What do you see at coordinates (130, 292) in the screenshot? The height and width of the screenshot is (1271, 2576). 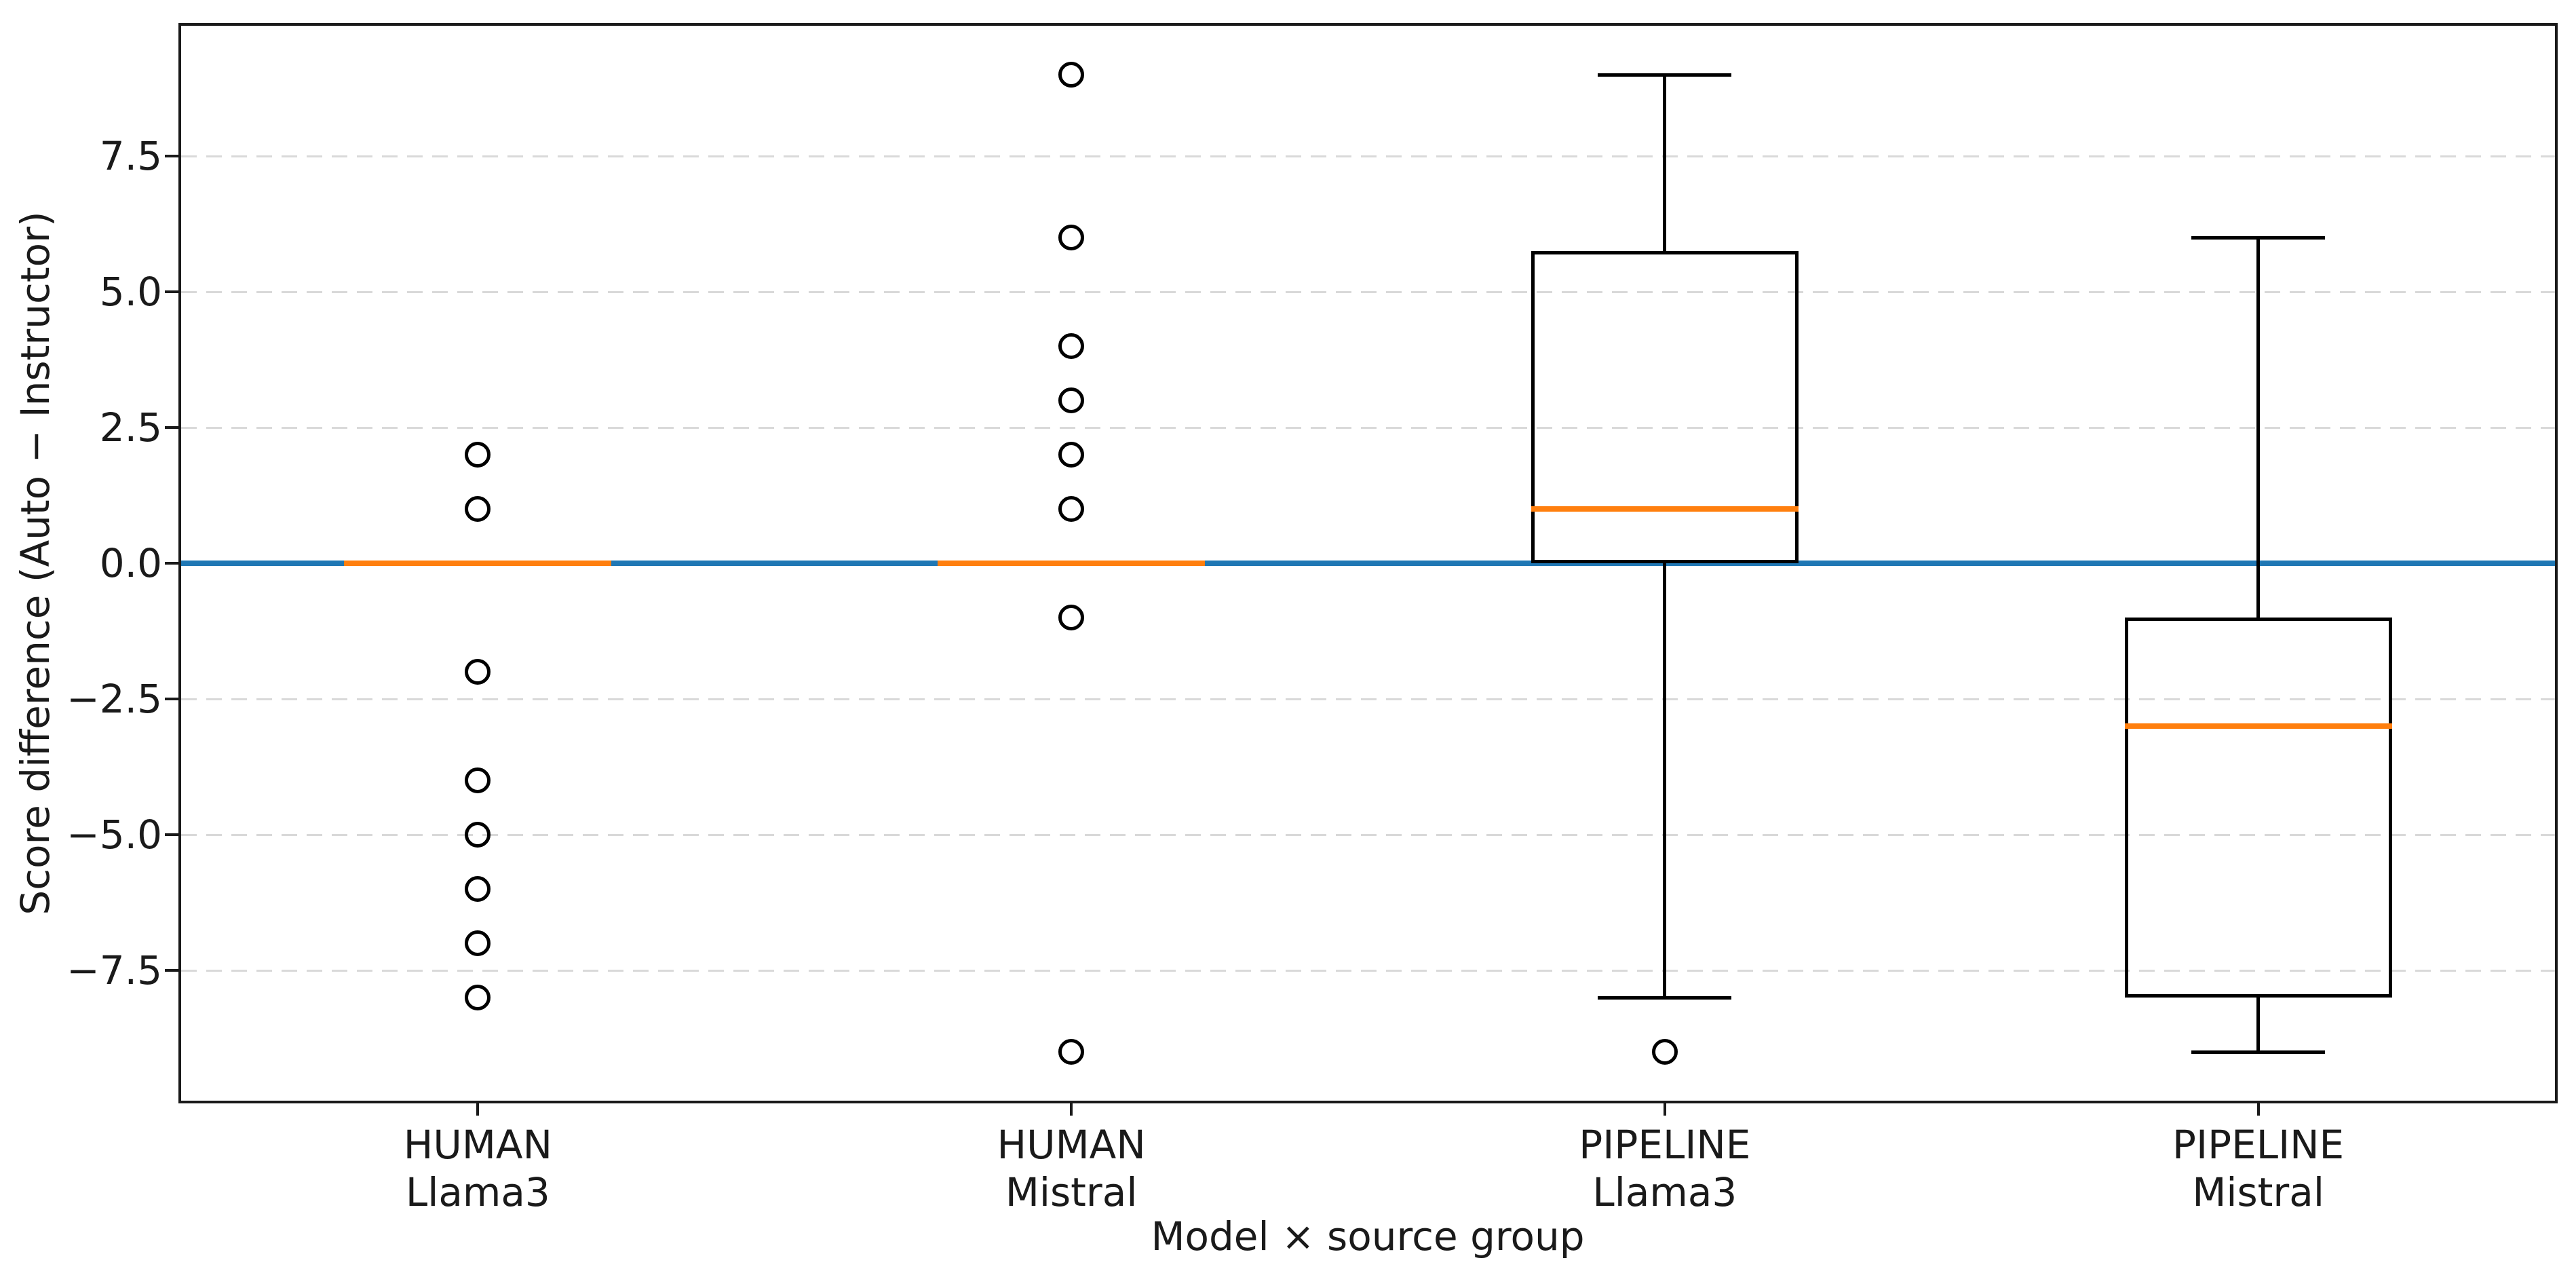 I see `y-tick-label: 5.0` at bounding box center [130, 292].